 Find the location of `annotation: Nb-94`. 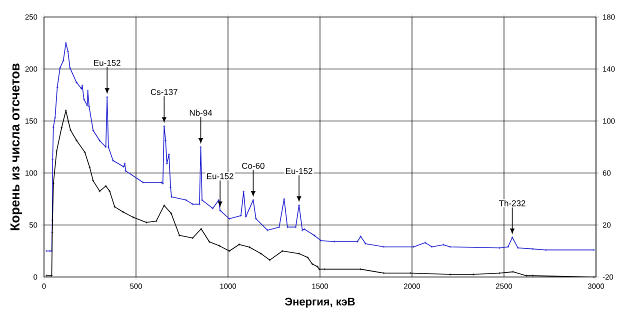

annotation: Nb-94 is located at coordinates (201, 113).